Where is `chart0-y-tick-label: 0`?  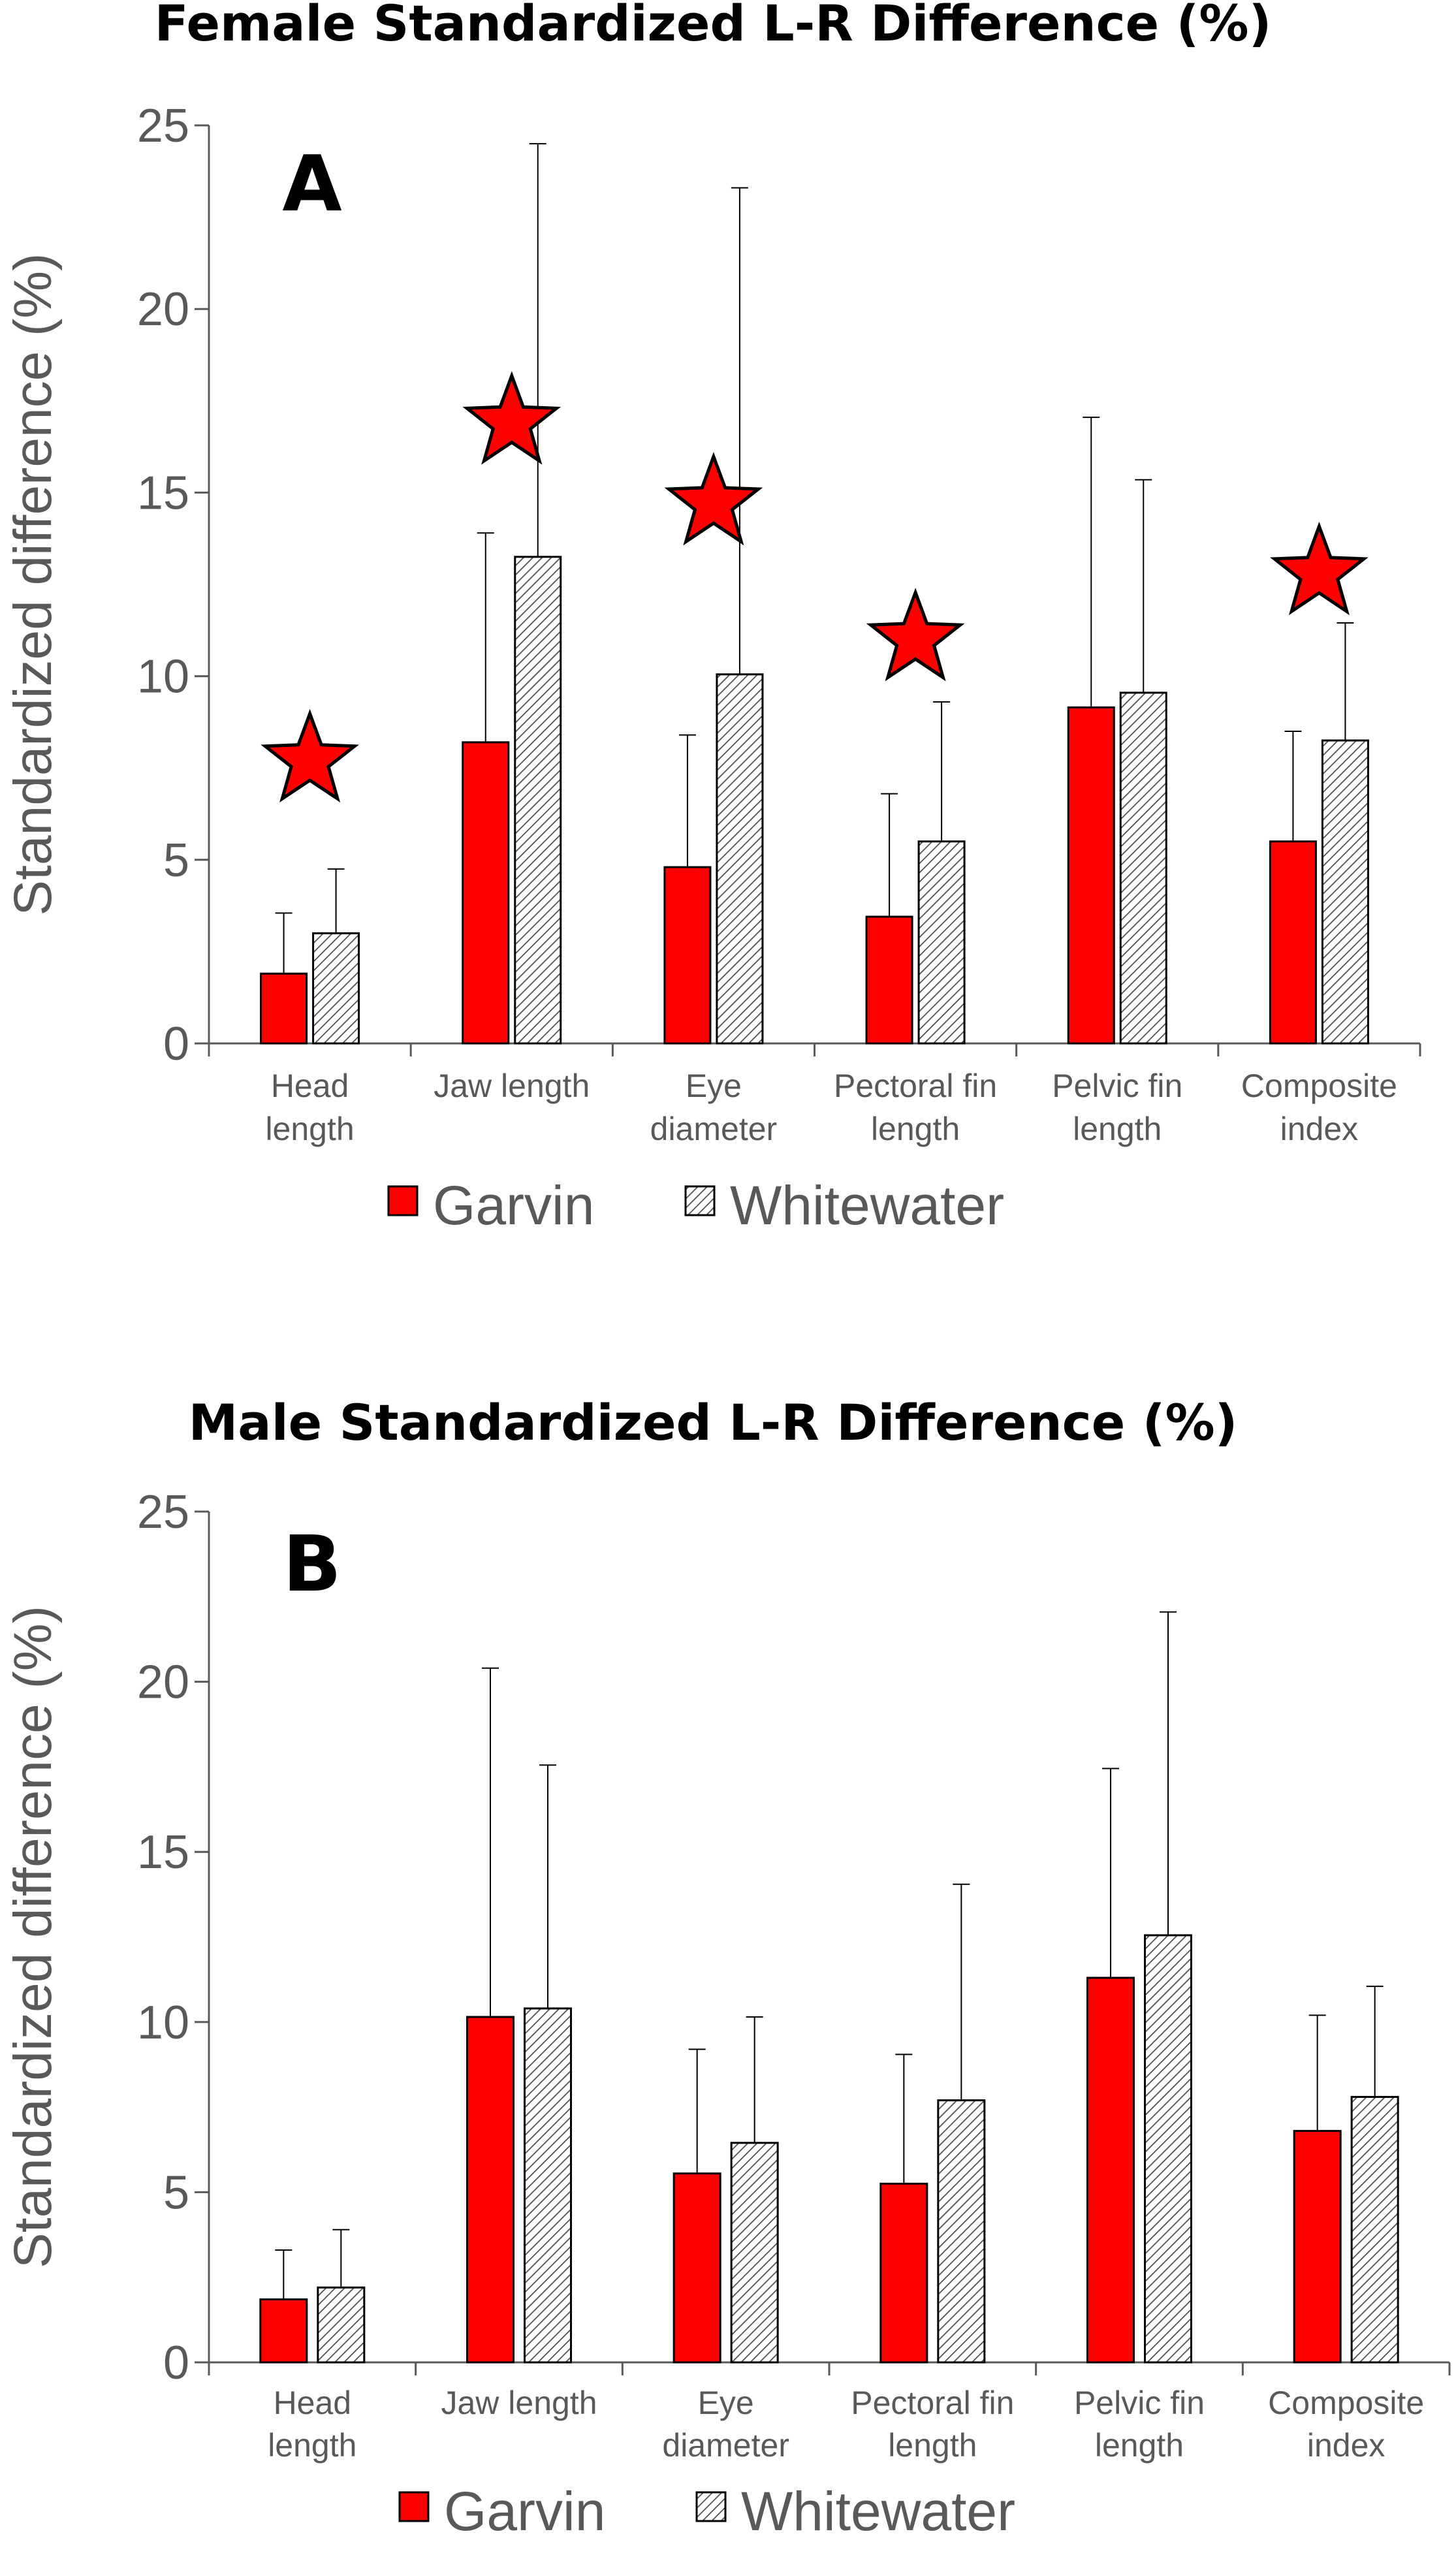
chart0-y-tick-label: 0 is located at coordinates (176, 1044).